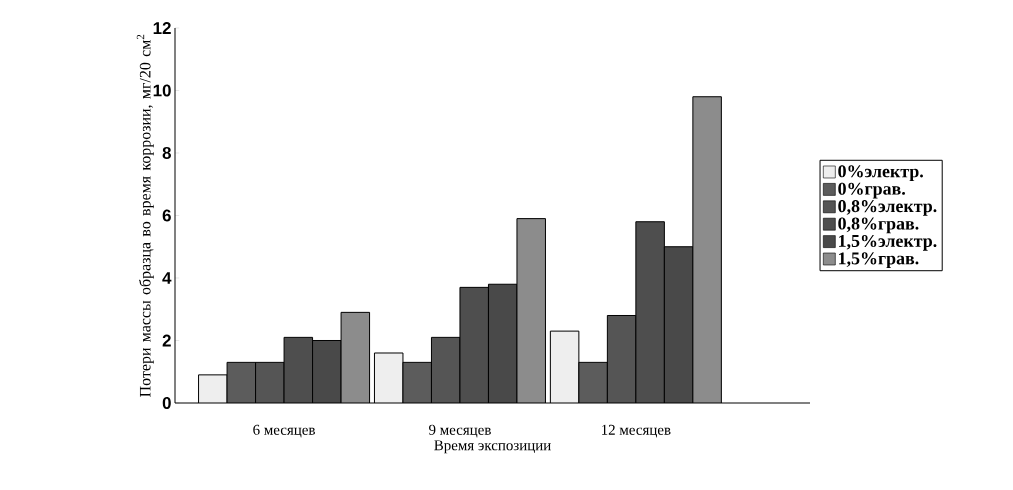  I want to click on x-tick-label: 6 месяцев, so click(284, 431).